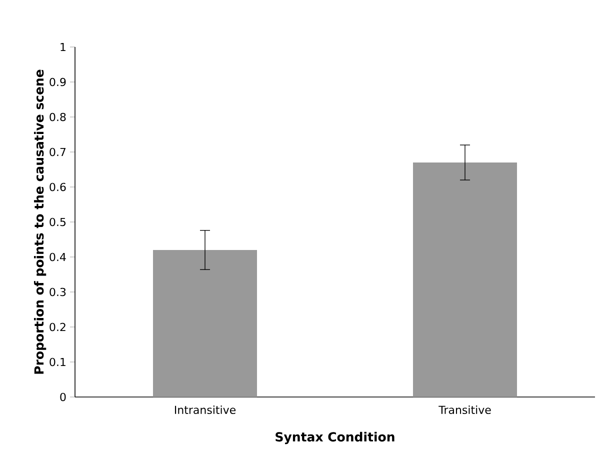  Describe the element at coordinates (58, 292) in the screenshot. I see `y-tick-label: 0.3` at that location.